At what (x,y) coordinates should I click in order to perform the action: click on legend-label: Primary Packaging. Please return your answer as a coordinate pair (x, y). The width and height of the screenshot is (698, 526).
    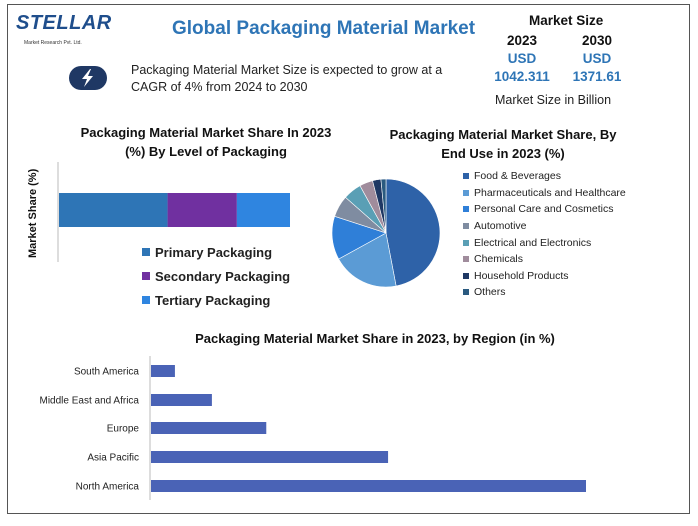
    Looking at the image, I should click on (214, 252).